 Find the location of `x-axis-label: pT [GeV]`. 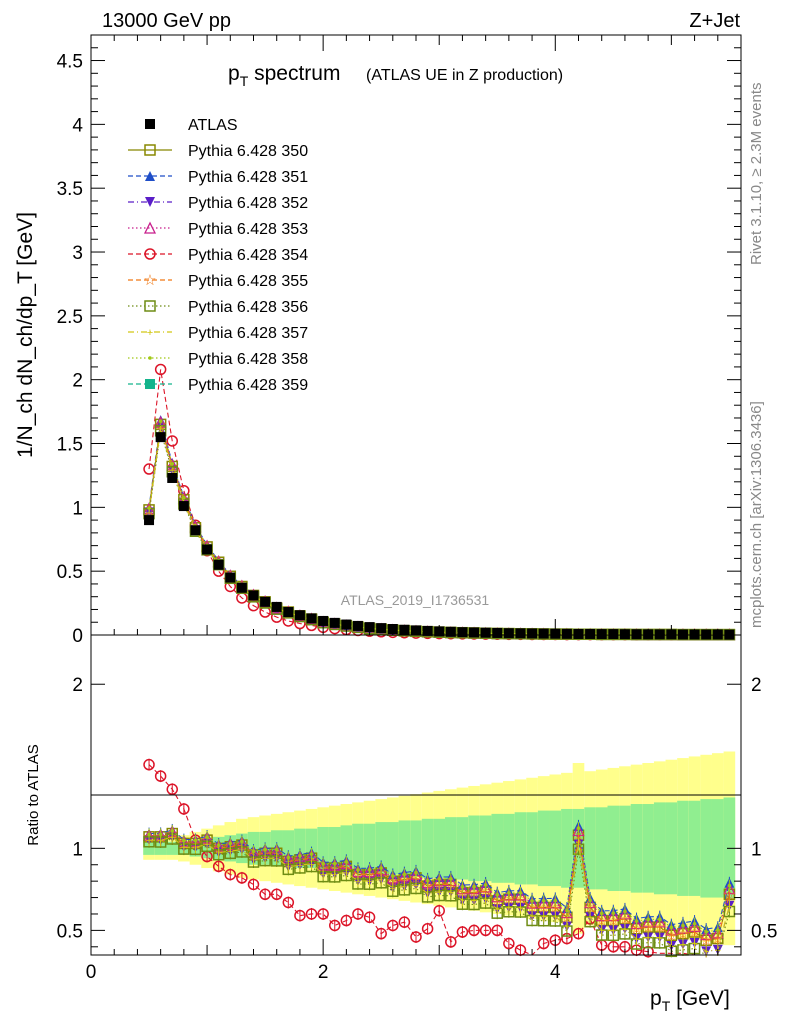

x-axis-label: pT [GeV] is located at coordinates (690, 1000).